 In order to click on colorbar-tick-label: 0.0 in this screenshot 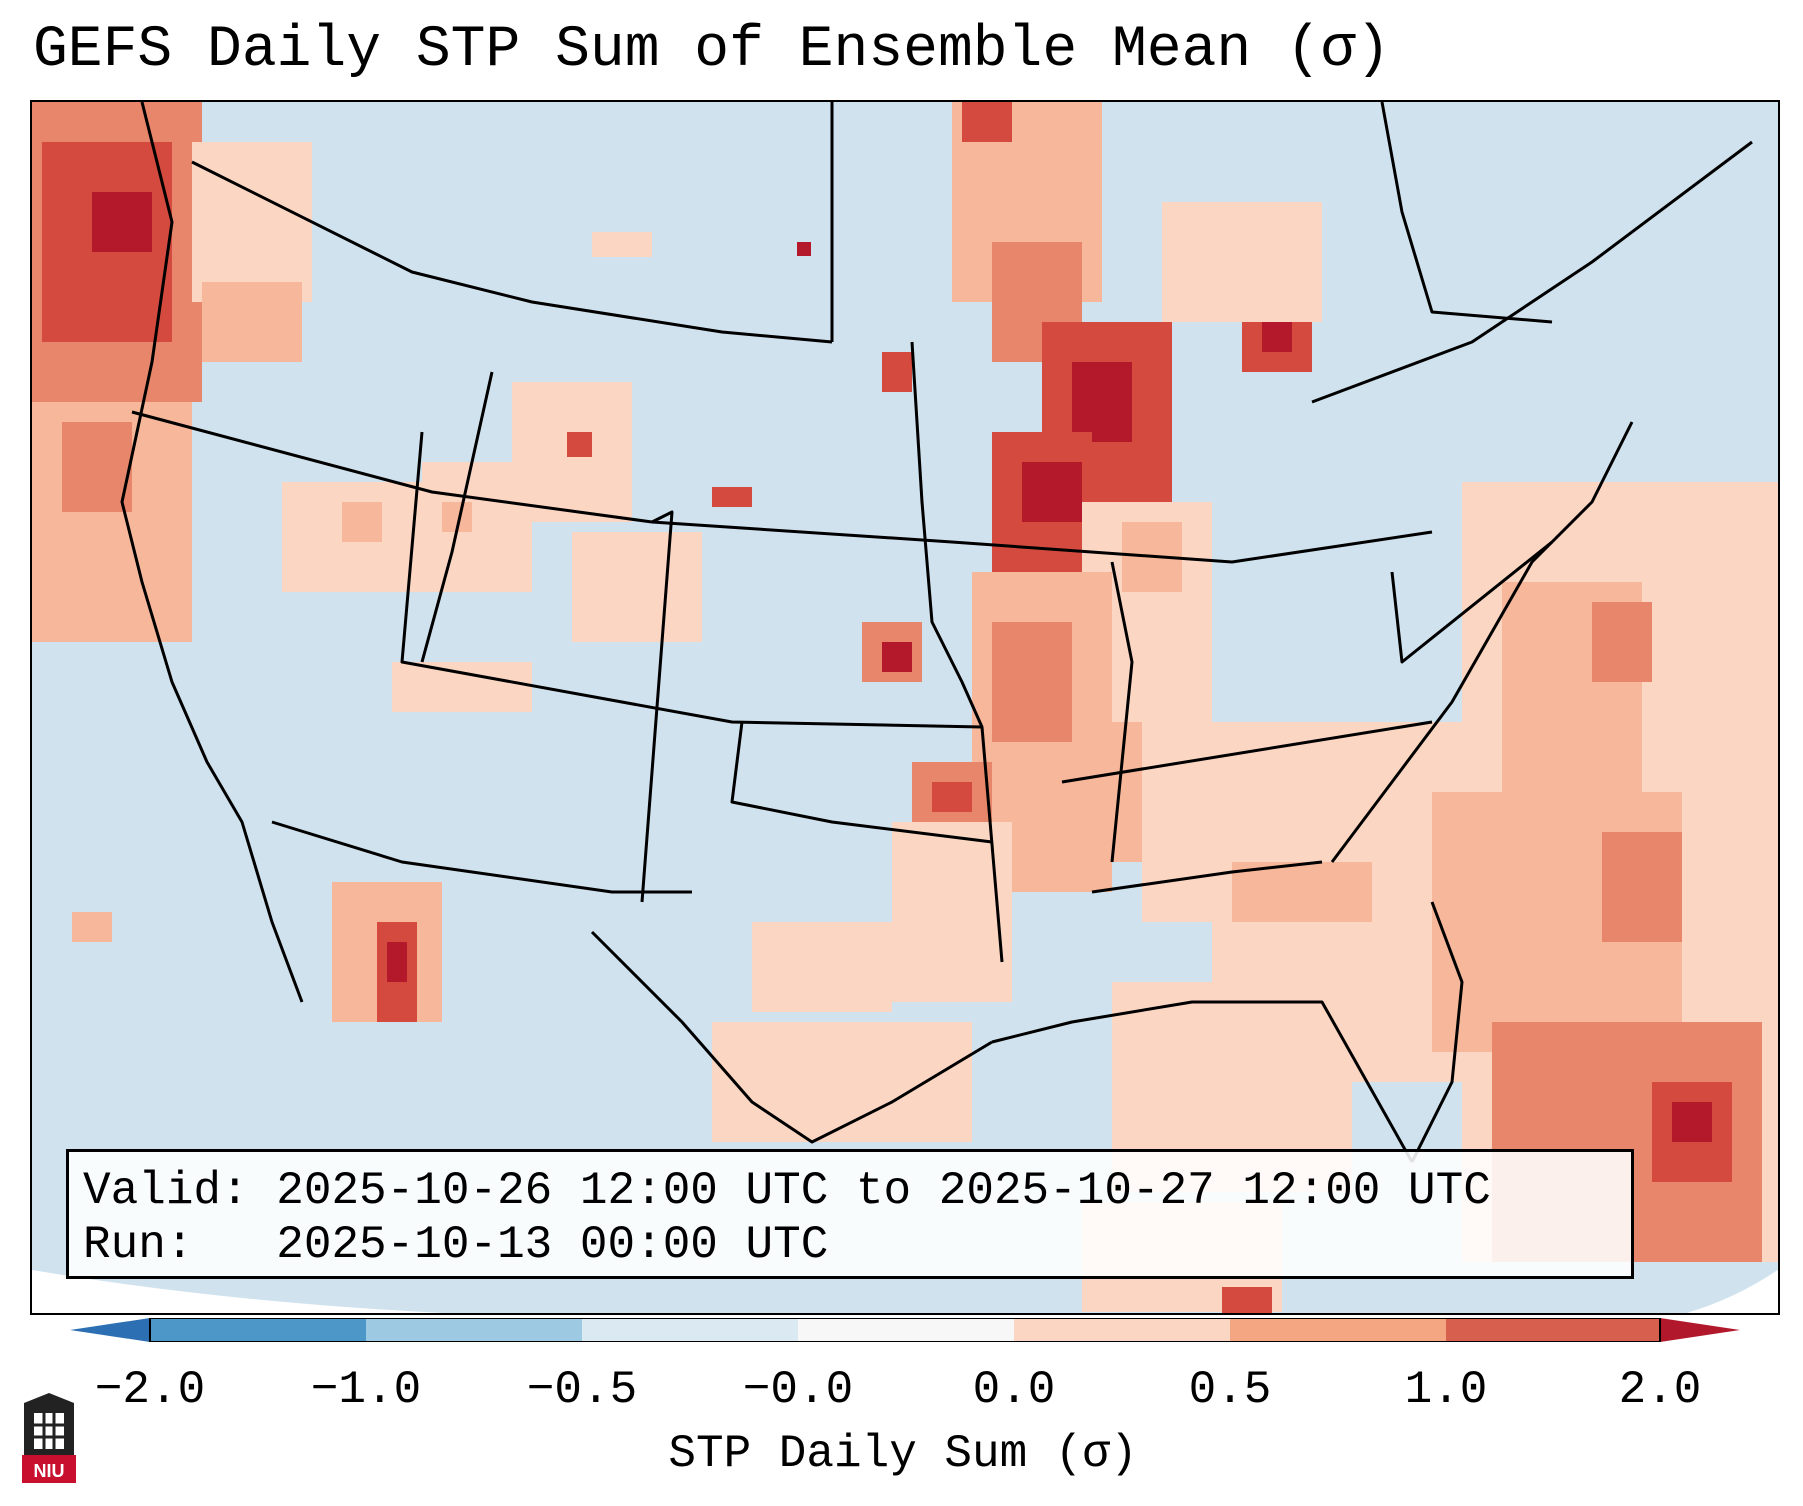, I will do `click(1014, 1390)`.